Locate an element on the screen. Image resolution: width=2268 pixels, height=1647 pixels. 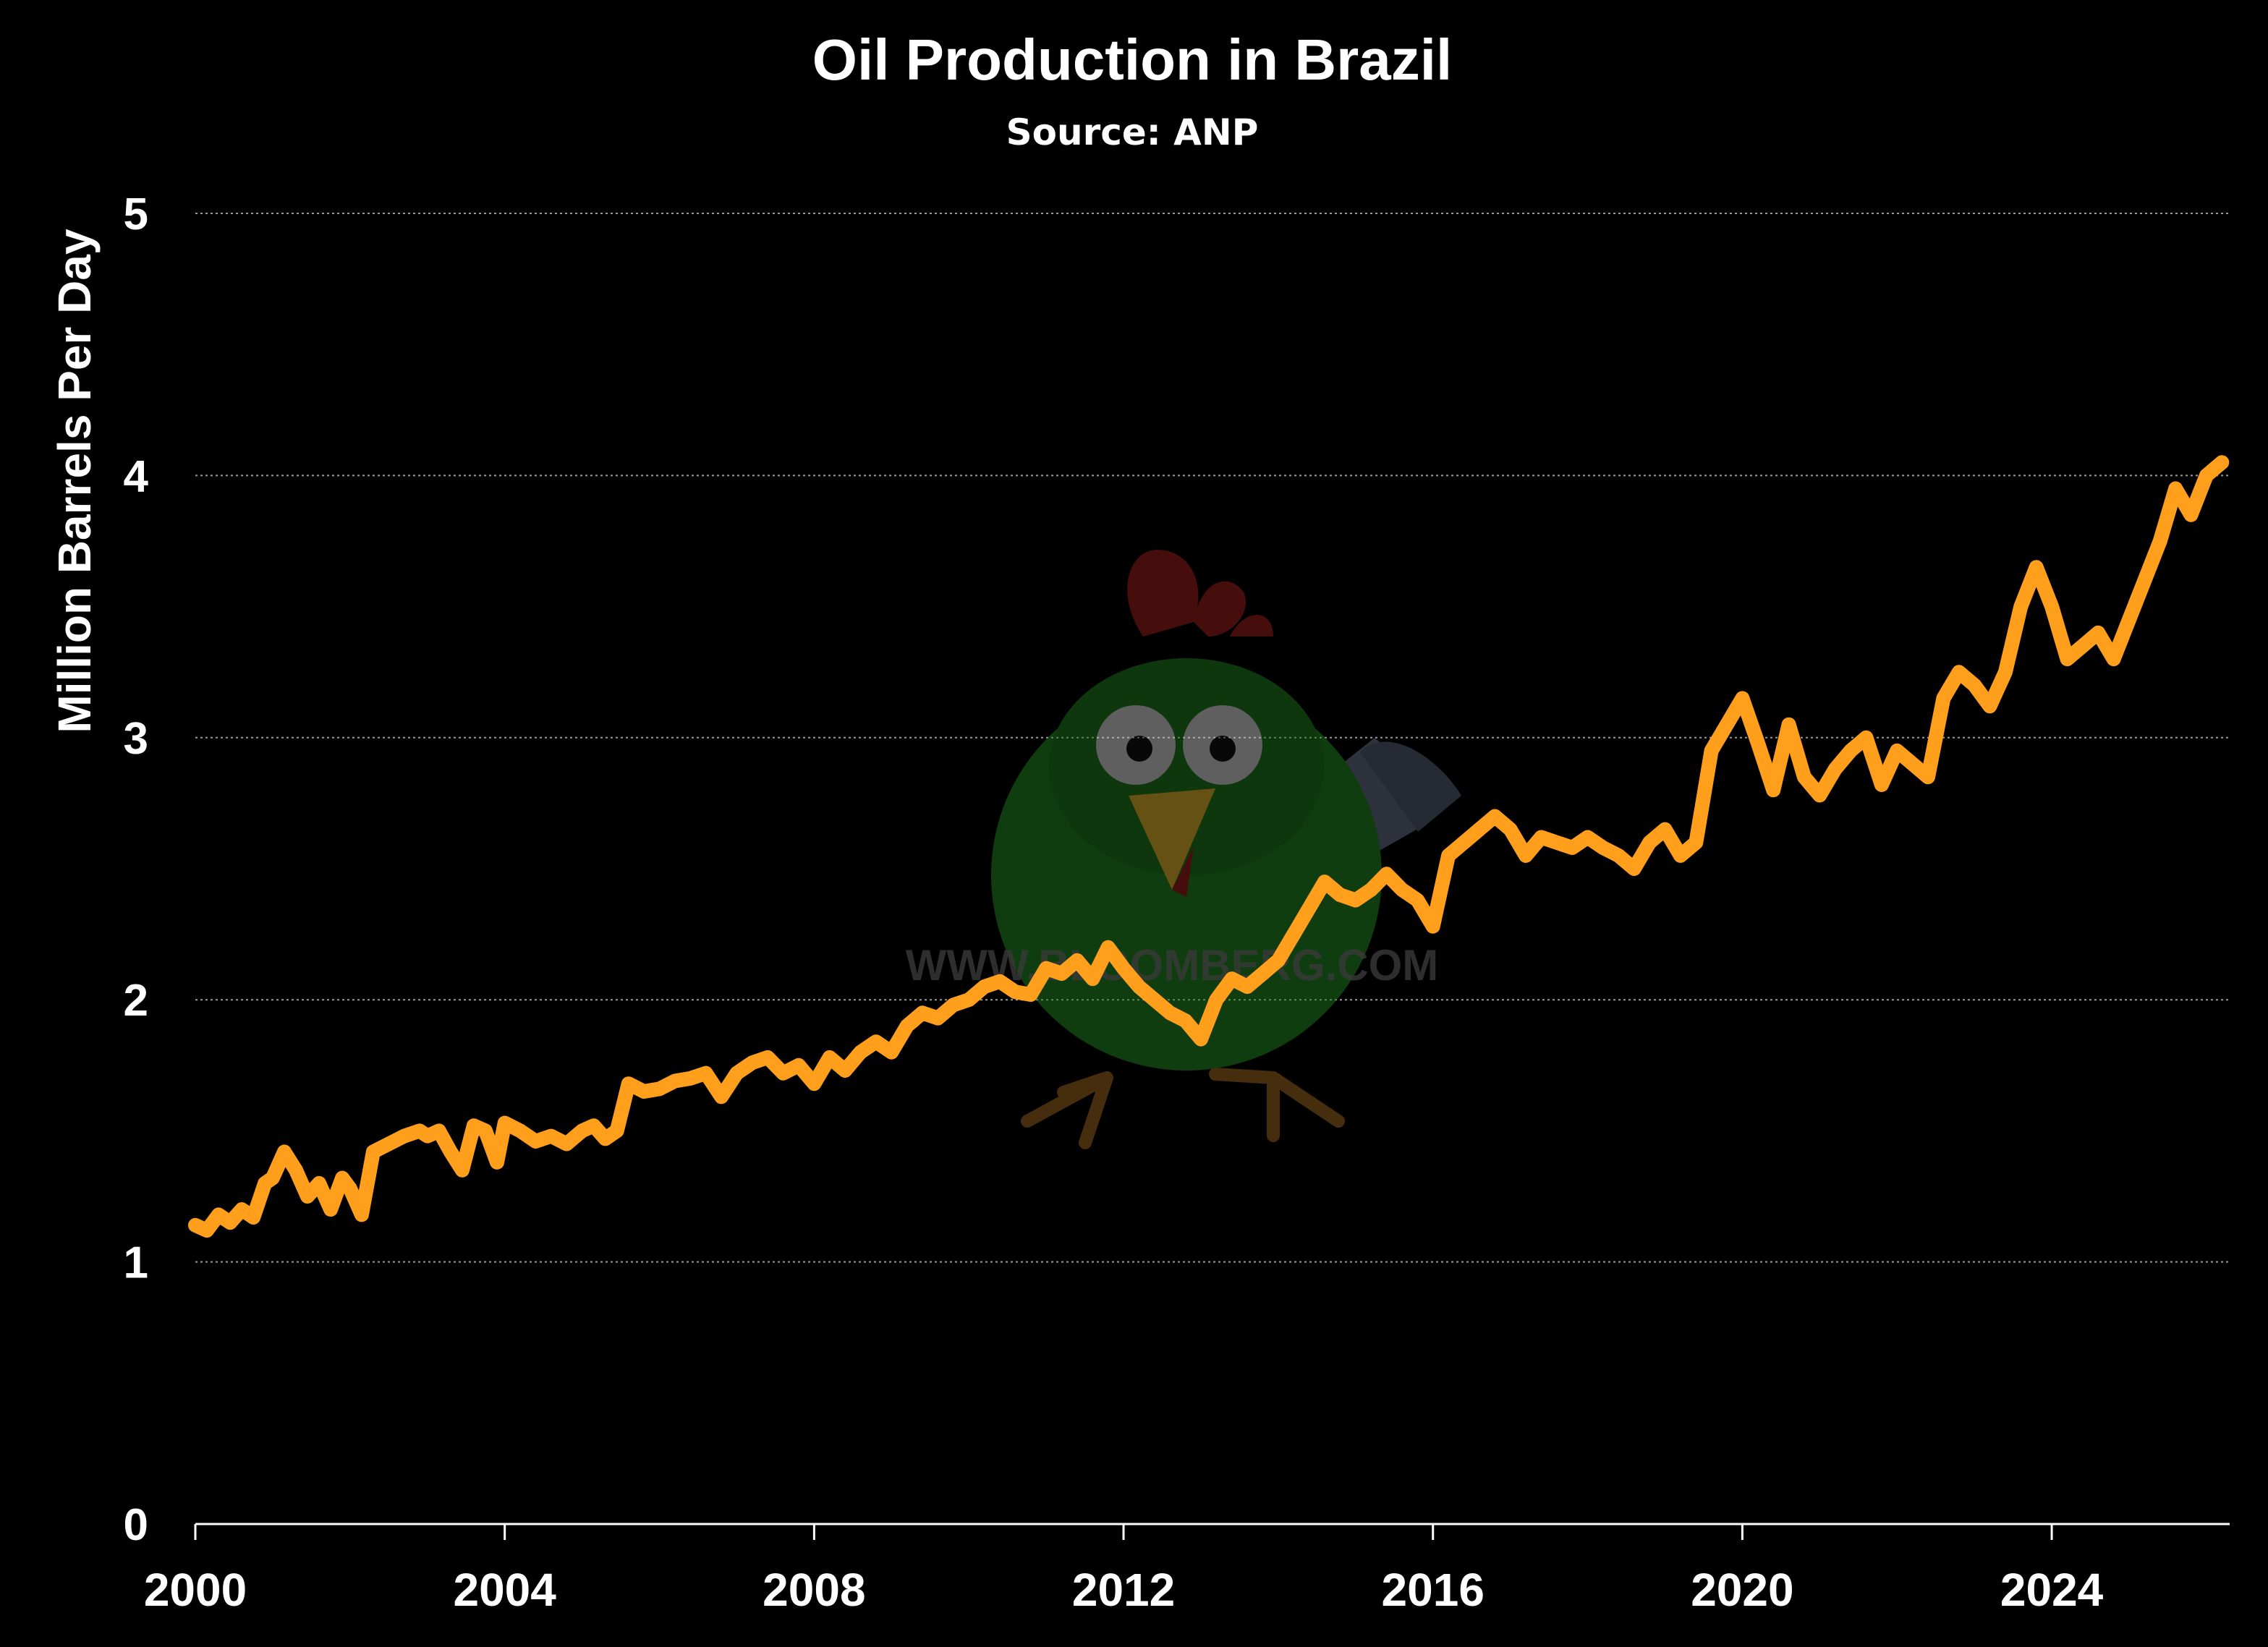
x-tick-label: 2008 is located at coordinates (814, 1590).